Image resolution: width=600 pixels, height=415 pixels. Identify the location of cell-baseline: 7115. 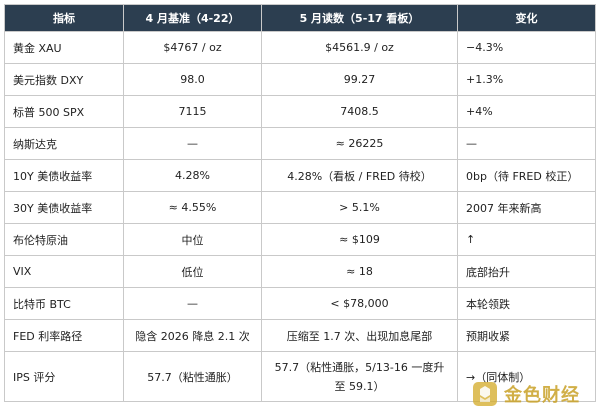
(192, 111).